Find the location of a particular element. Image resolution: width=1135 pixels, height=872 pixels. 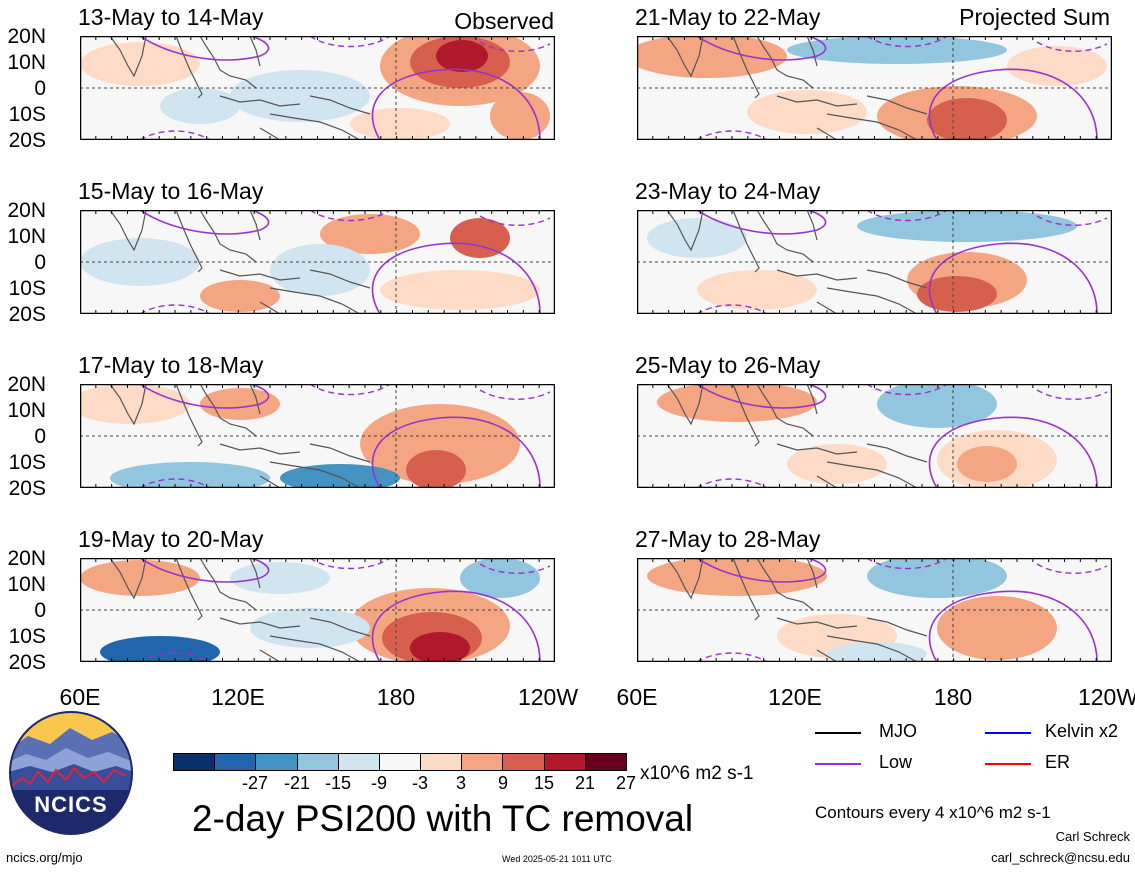

timestamp: Wed 2025-05-21 1011 UTC is located at coordinates (557, 859).